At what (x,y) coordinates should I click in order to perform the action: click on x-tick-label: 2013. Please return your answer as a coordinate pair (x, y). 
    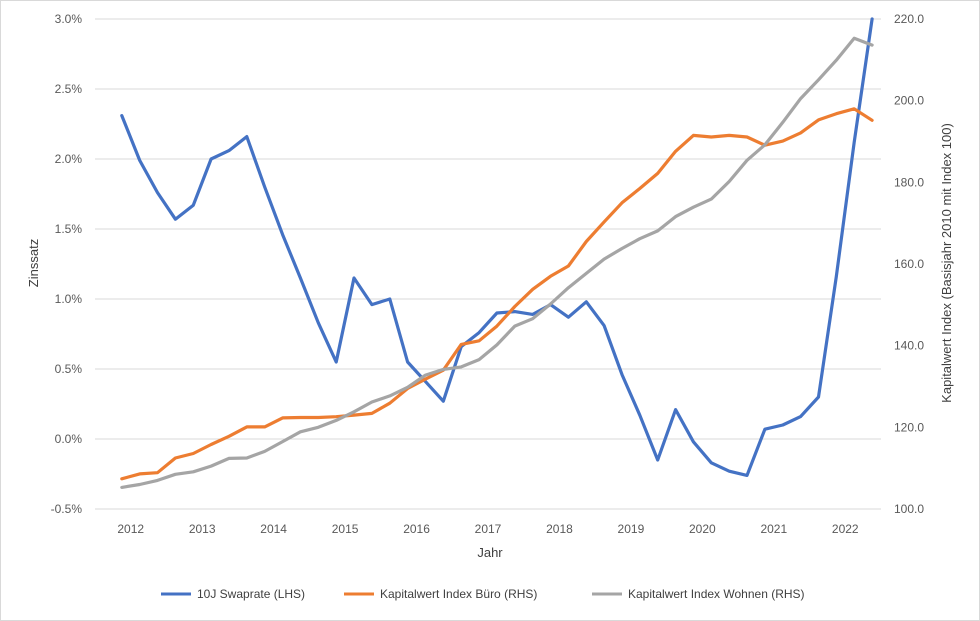
    Looking at the image, I should click on (202, 529).